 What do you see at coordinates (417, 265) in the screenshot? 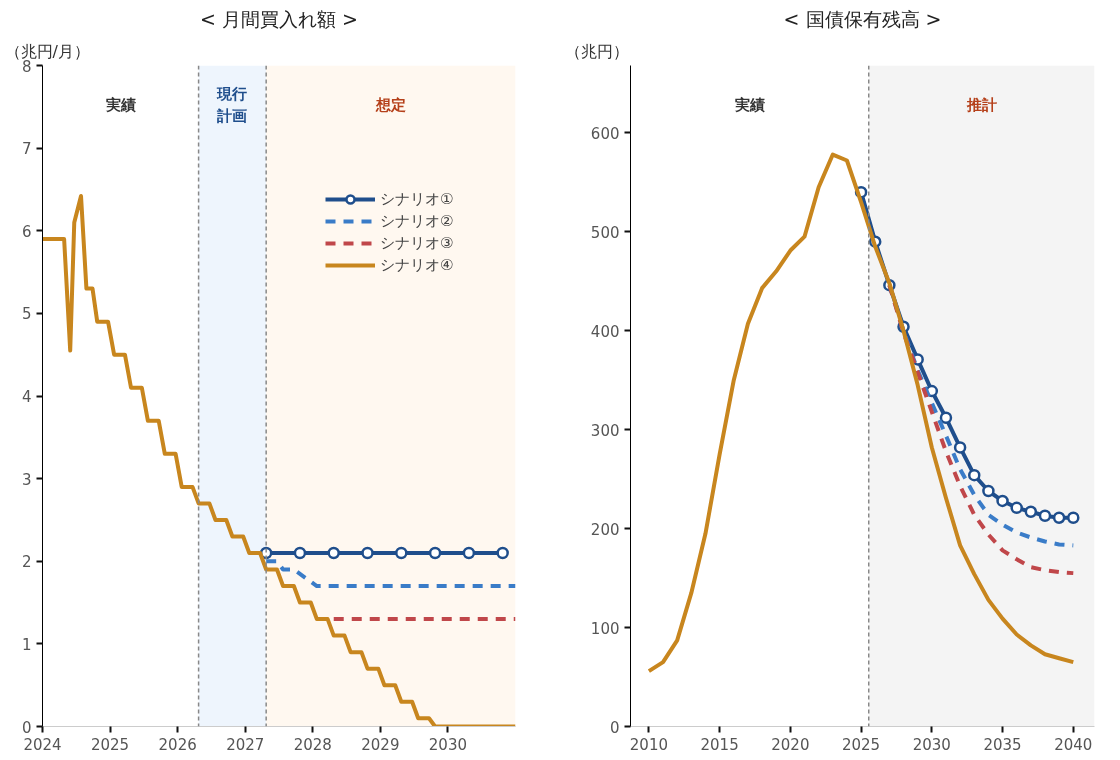
I see `legend-label: シナリオ④` at bounding box center [417, 265].